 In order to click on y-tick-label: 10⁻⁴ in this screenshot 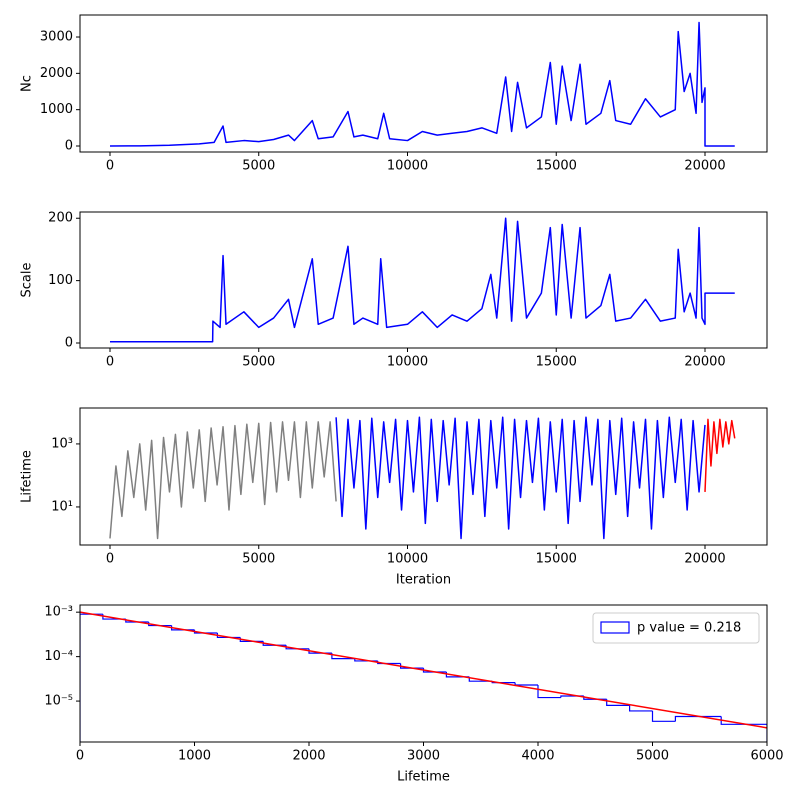, I will do `click(58, 656)`.